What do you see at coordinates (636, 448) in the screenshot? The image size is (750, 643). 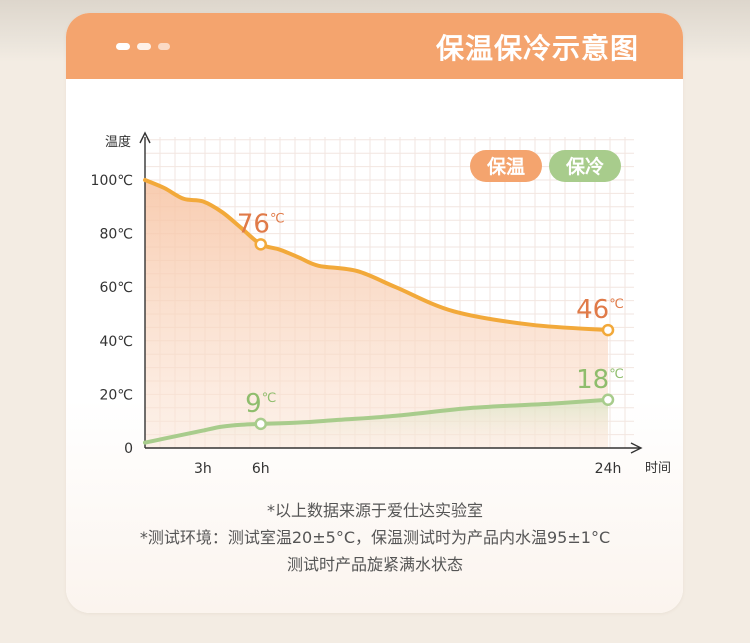 I see `x-axis-arrow-icon` at bounding box center [636, 448].